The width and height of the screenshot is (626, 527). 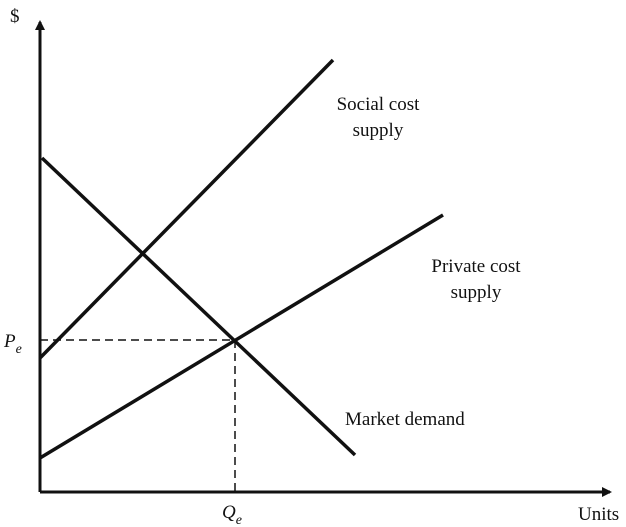 I want to click on curve-label: Market demand, so click(x=405, y=419).